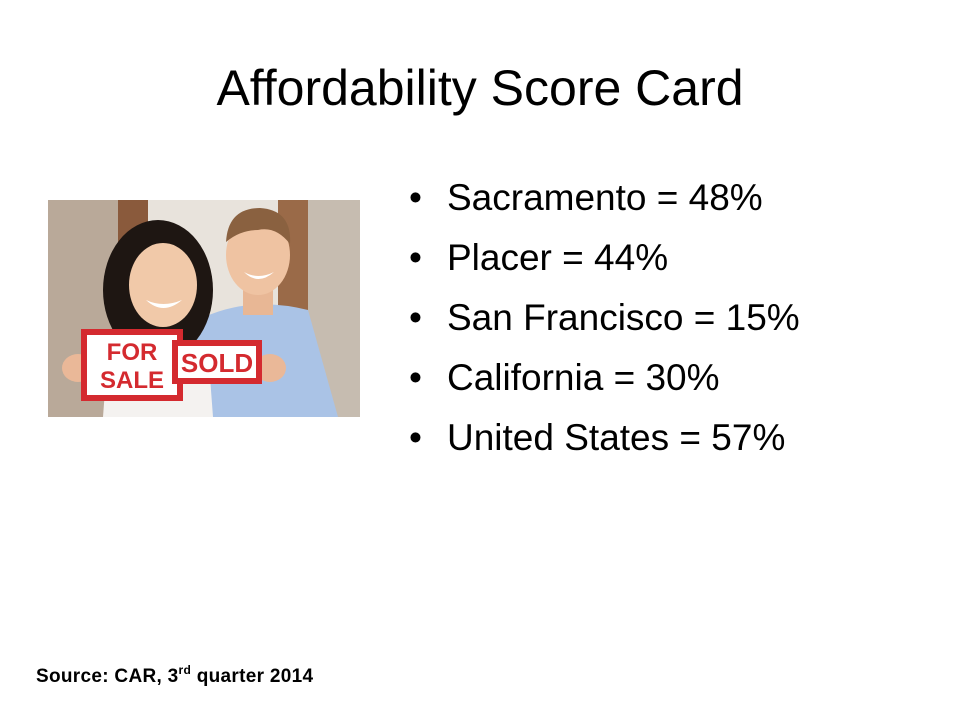  What do you see at coordinates (204, 308) in the screenshot?
I see `couple-photo: FOR SALE SOLD` at bounding box center [204, 308].